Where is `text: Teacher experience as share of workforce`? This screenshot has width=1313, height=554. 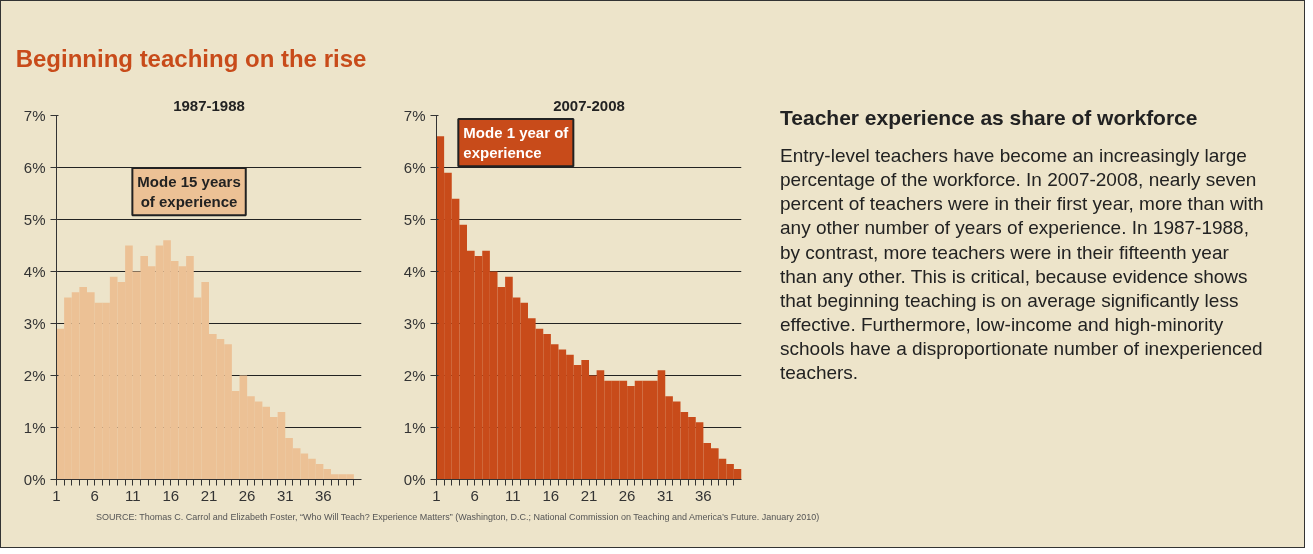
text: Teacher experience as share of workforce is located at coordinates (989, 118).